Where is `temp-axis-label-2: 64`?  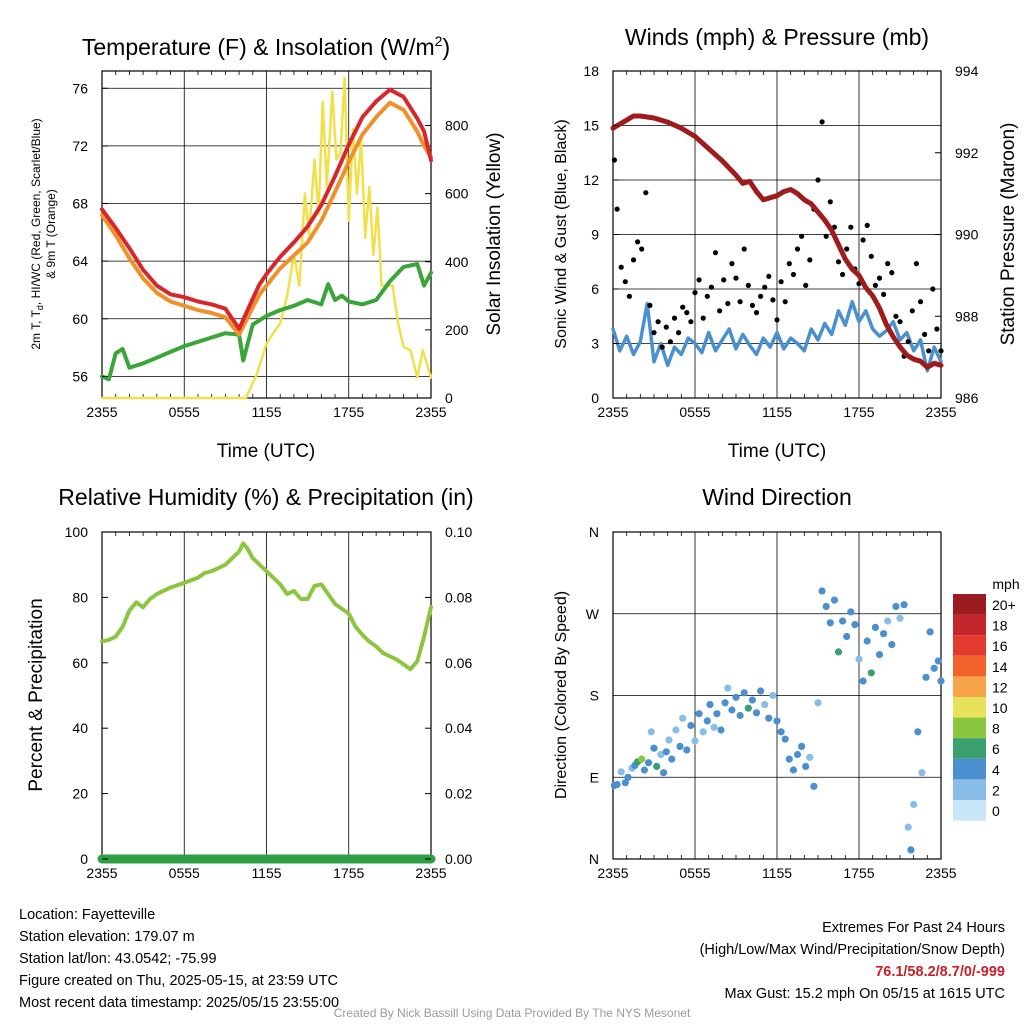 temp-axis-label-2: 64 is located at coordinates (80, 261).